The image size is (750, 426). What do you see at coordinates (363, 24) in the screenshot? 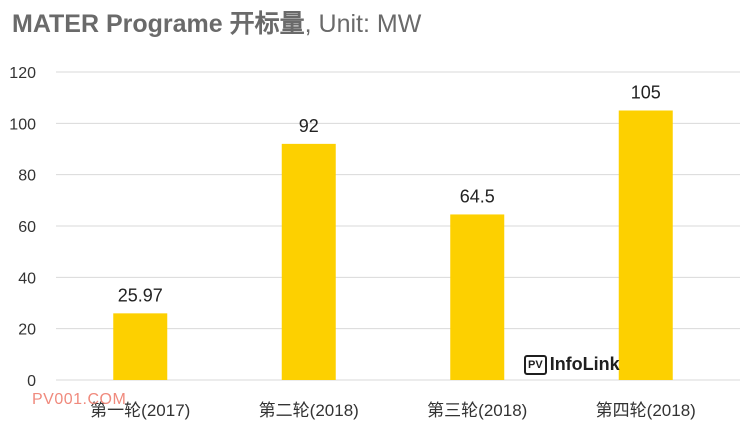
I see `chart-title-unit: , Unit: MW` at bounding box center [363, 24].